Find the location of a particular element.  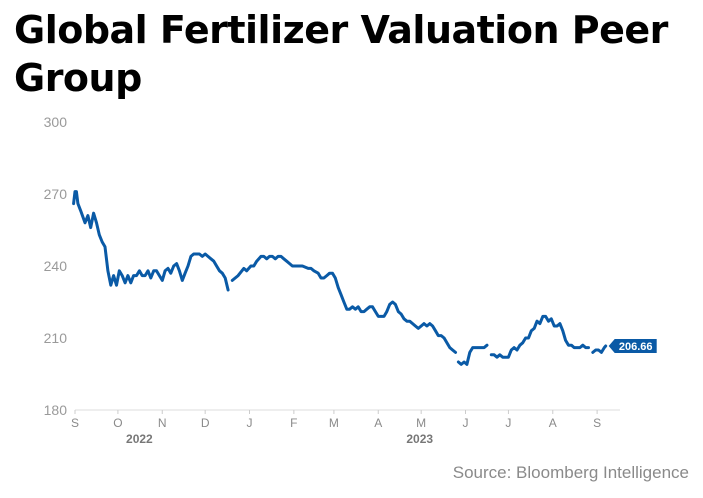

x-year-label: 2022 is located at coordinates (139, 439).